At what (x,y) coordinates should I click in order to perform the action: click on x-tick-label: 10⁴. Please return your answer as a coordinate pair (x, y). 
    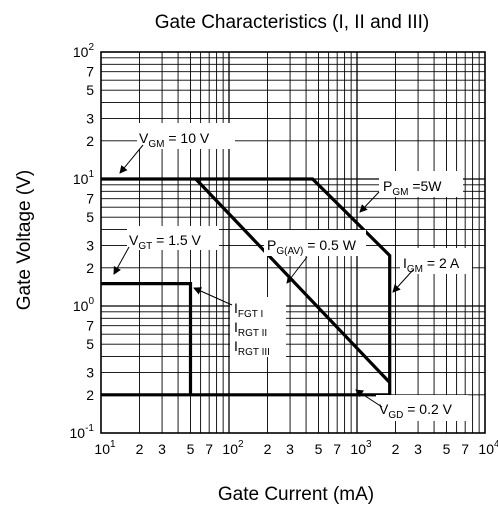
    Looking at the image, I should click on (488, 448).